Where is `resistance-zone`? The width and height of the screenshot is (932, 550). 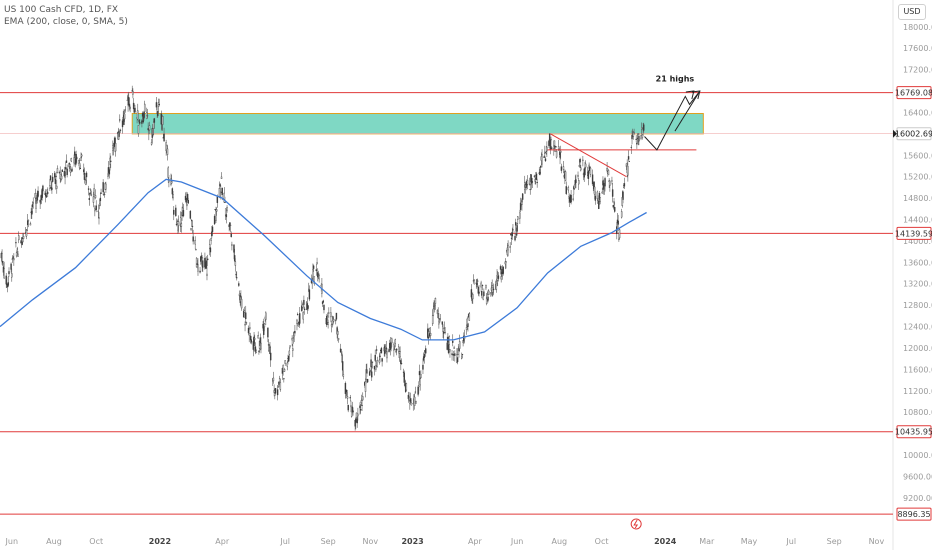
resistance-zone is located at coordinates (417, 123).